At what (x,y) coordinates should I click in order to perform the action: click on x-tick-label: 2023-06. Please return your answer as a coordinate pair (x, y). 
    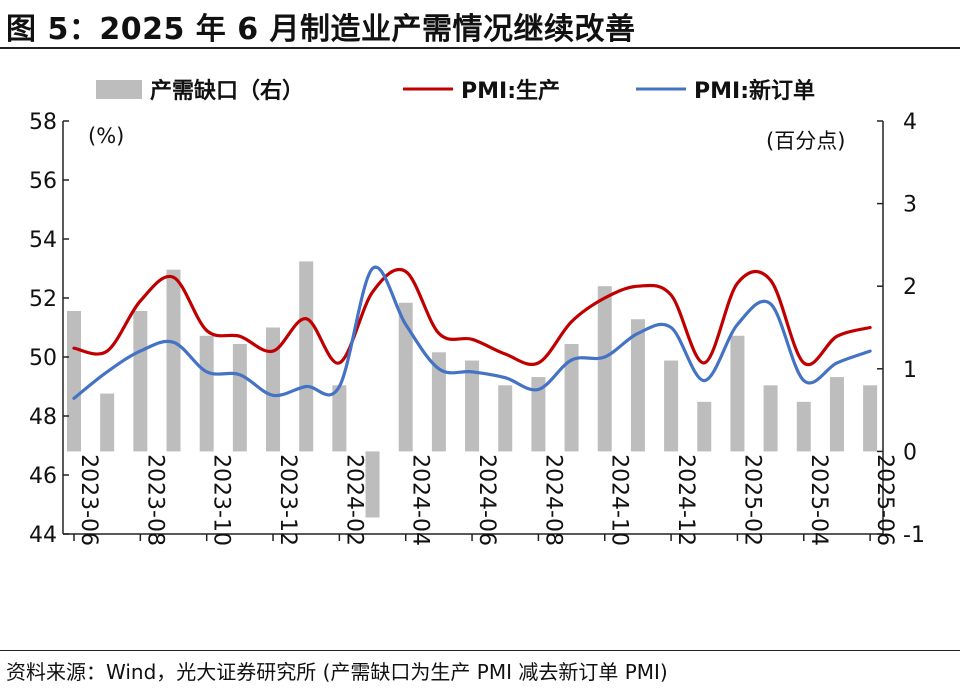
    Looking at the image, I should click on (88, 500).